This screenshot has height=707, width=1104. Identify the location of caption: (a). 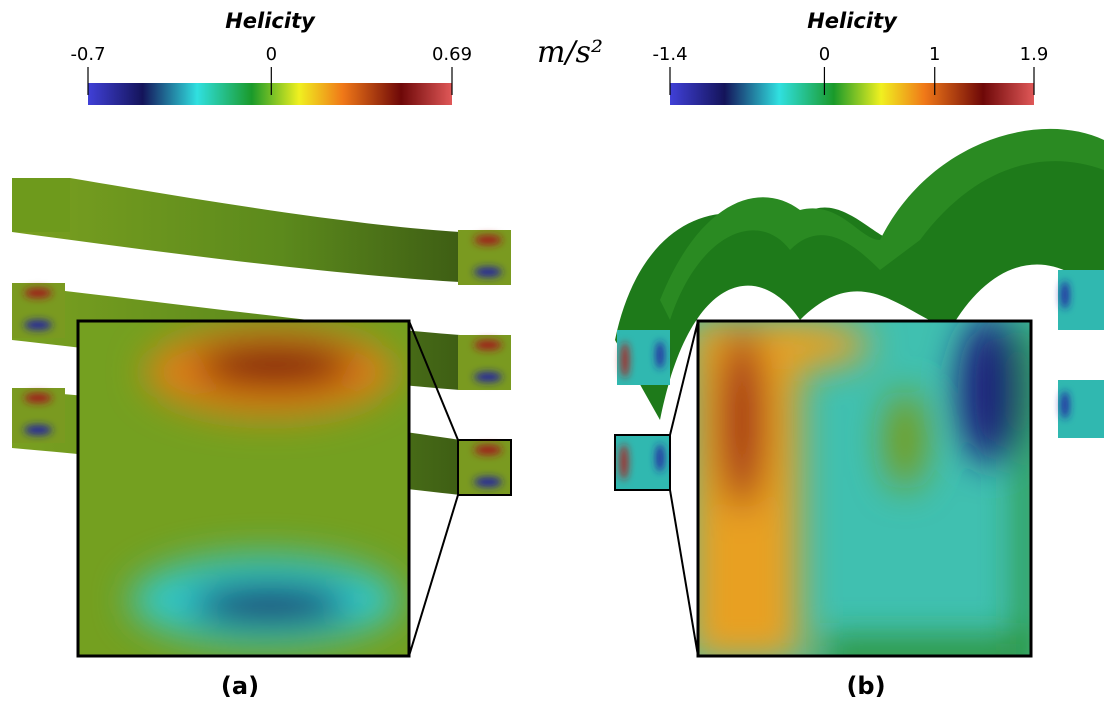
(240, 686).